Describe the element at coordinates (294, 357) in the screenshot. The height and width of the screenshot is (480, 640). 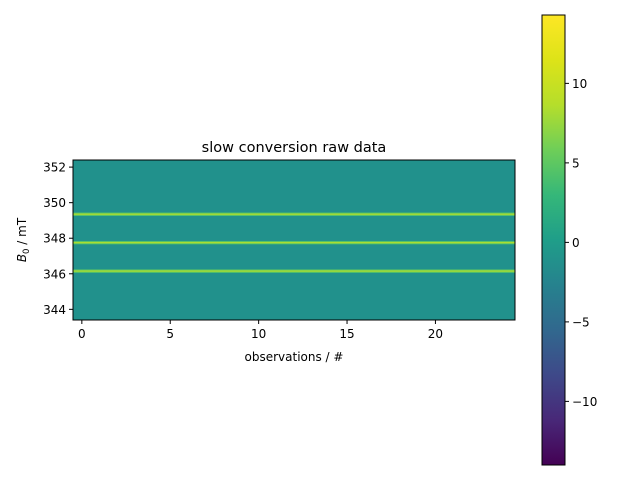
I see `x-axis-label: observations / #` at that location.